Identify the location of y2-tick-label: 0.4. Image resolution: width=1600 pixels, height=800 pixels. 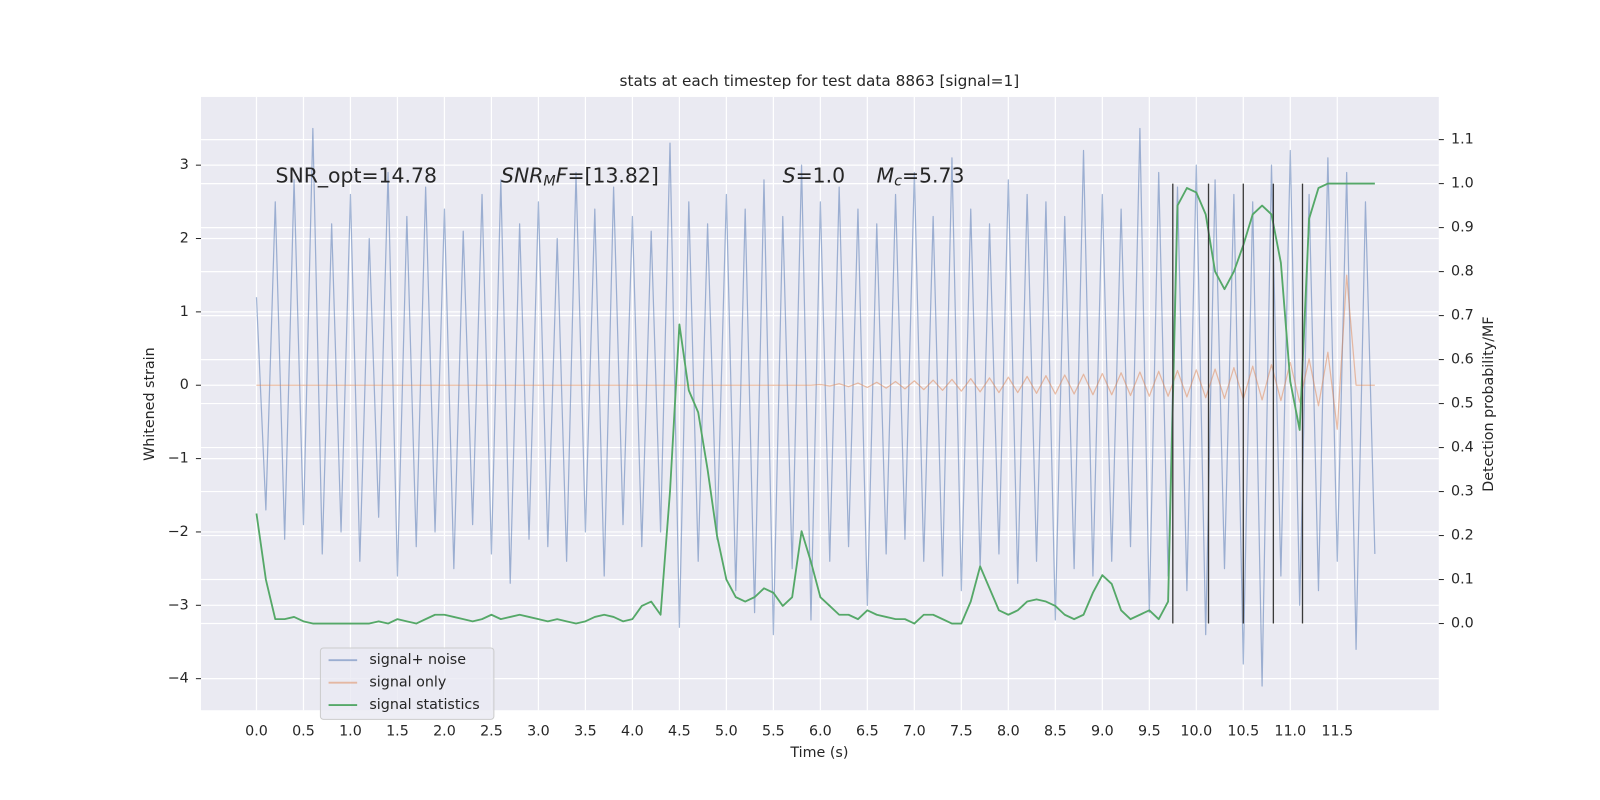
(1462, 448).